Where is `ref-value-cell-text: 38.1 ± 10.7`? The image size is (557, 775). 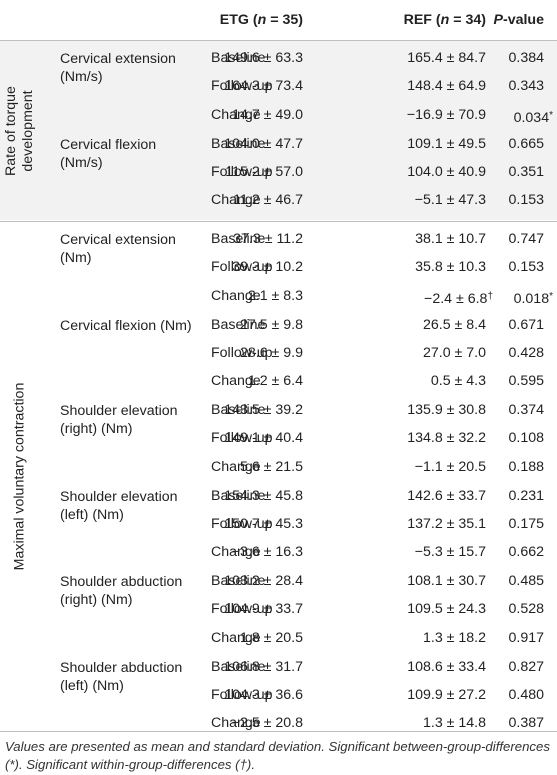
ref-value-cell-text: 38.1 ± 10.7 is located at coordinates (450, 239).